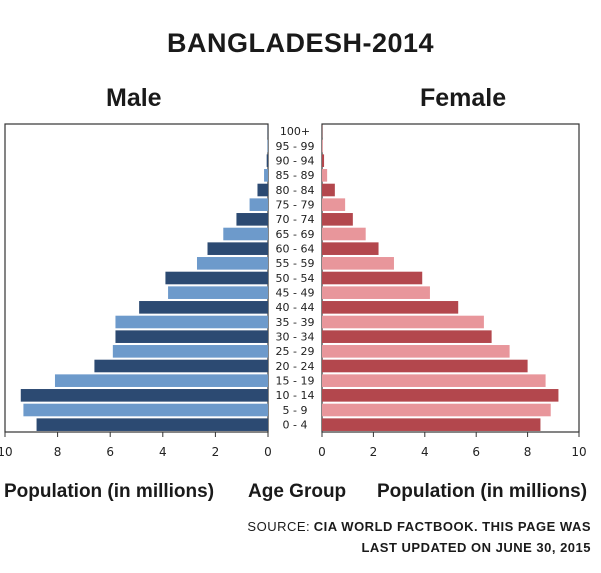 Image resolution: width=601 pixels, height=573 pixels. I want to click on source-prefix: SOURCE:, so click(279, 526).